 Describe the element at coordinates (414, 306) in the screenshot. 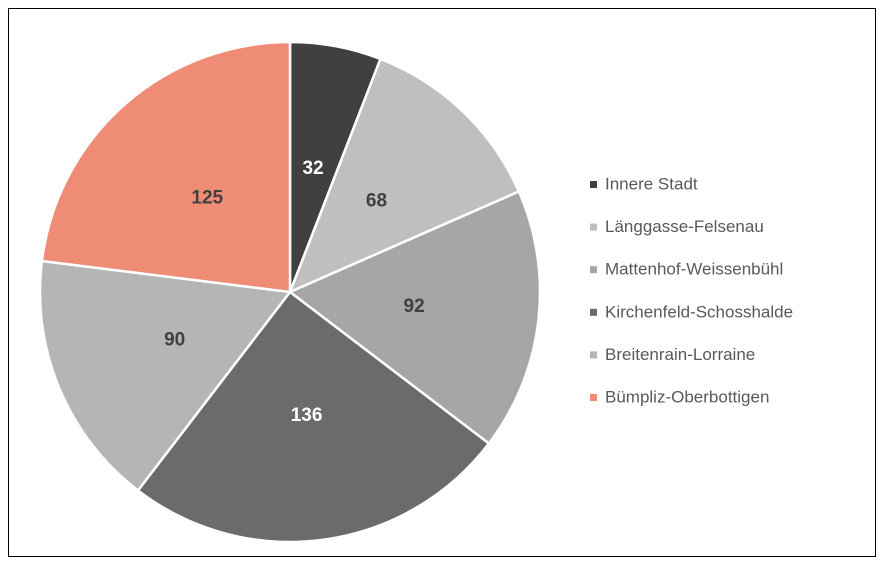

I see `data-label: 92` at that location.